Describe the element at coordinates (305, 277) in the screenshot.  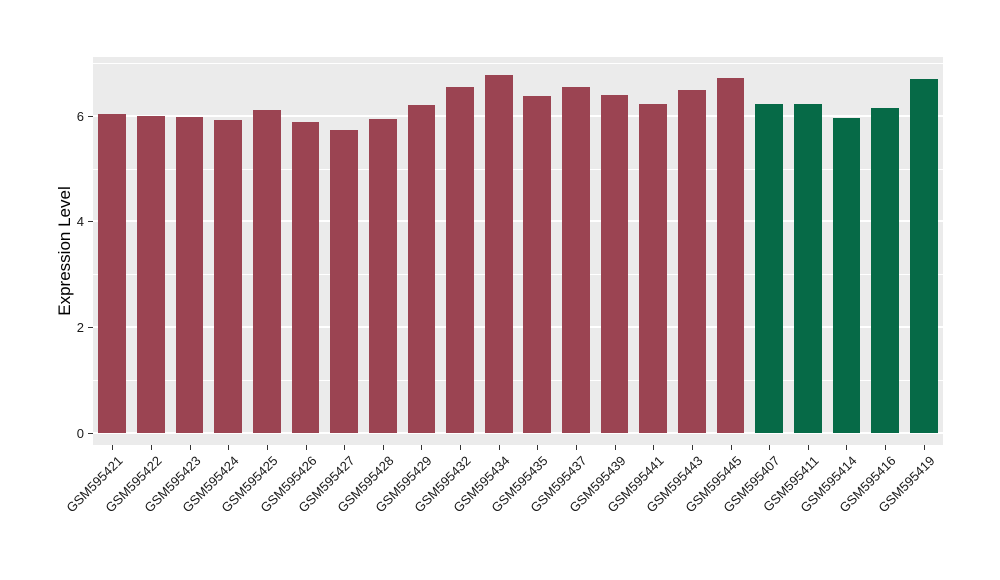
I see `bar-GSM595426` at that location.